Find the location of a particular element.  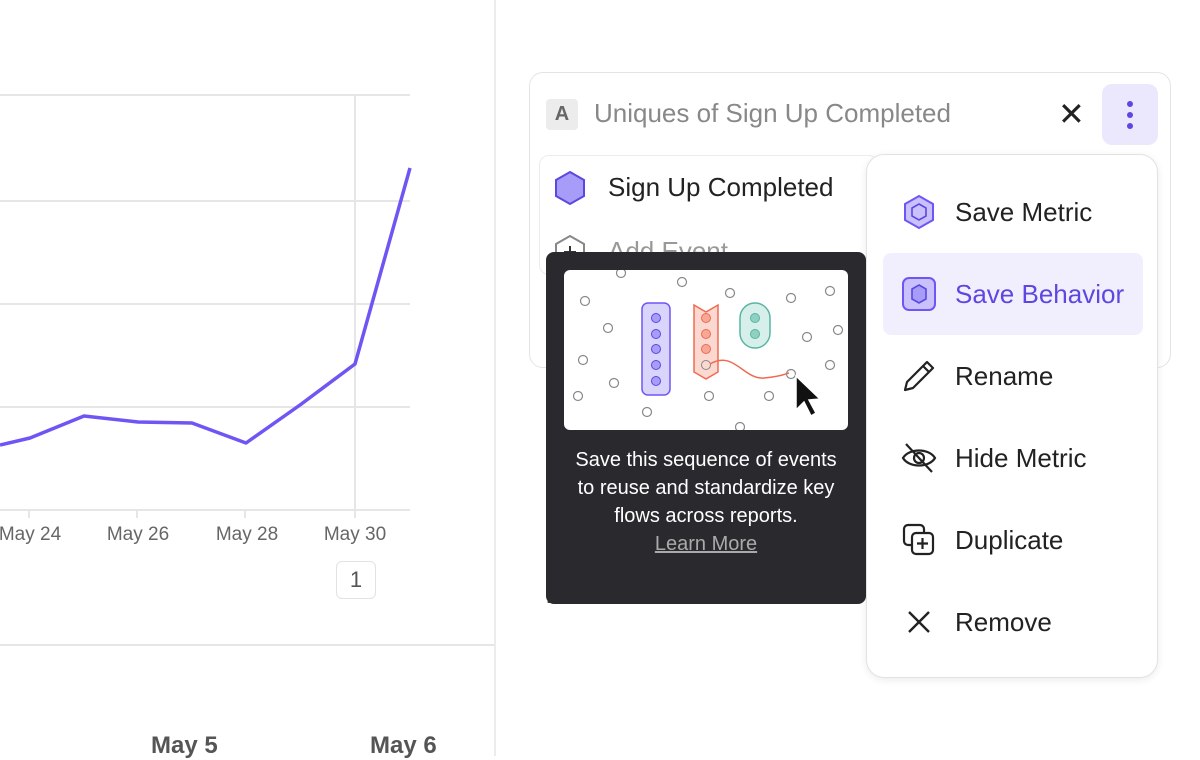

x-tick-label: May 30 is located at coordinates (355, 534).